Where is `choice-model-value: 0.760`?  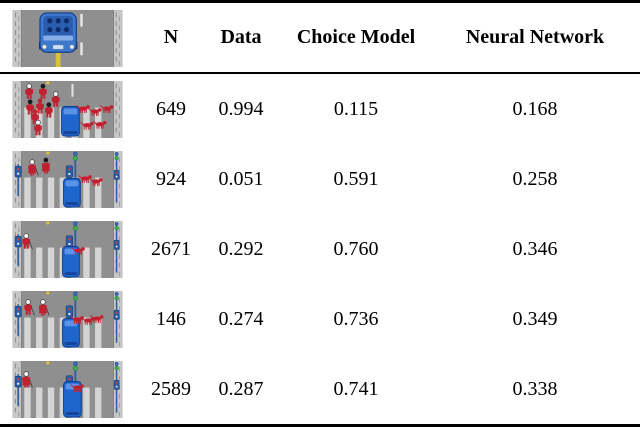 choice-model-value: 0.760 is located at coordinates (356, 248).